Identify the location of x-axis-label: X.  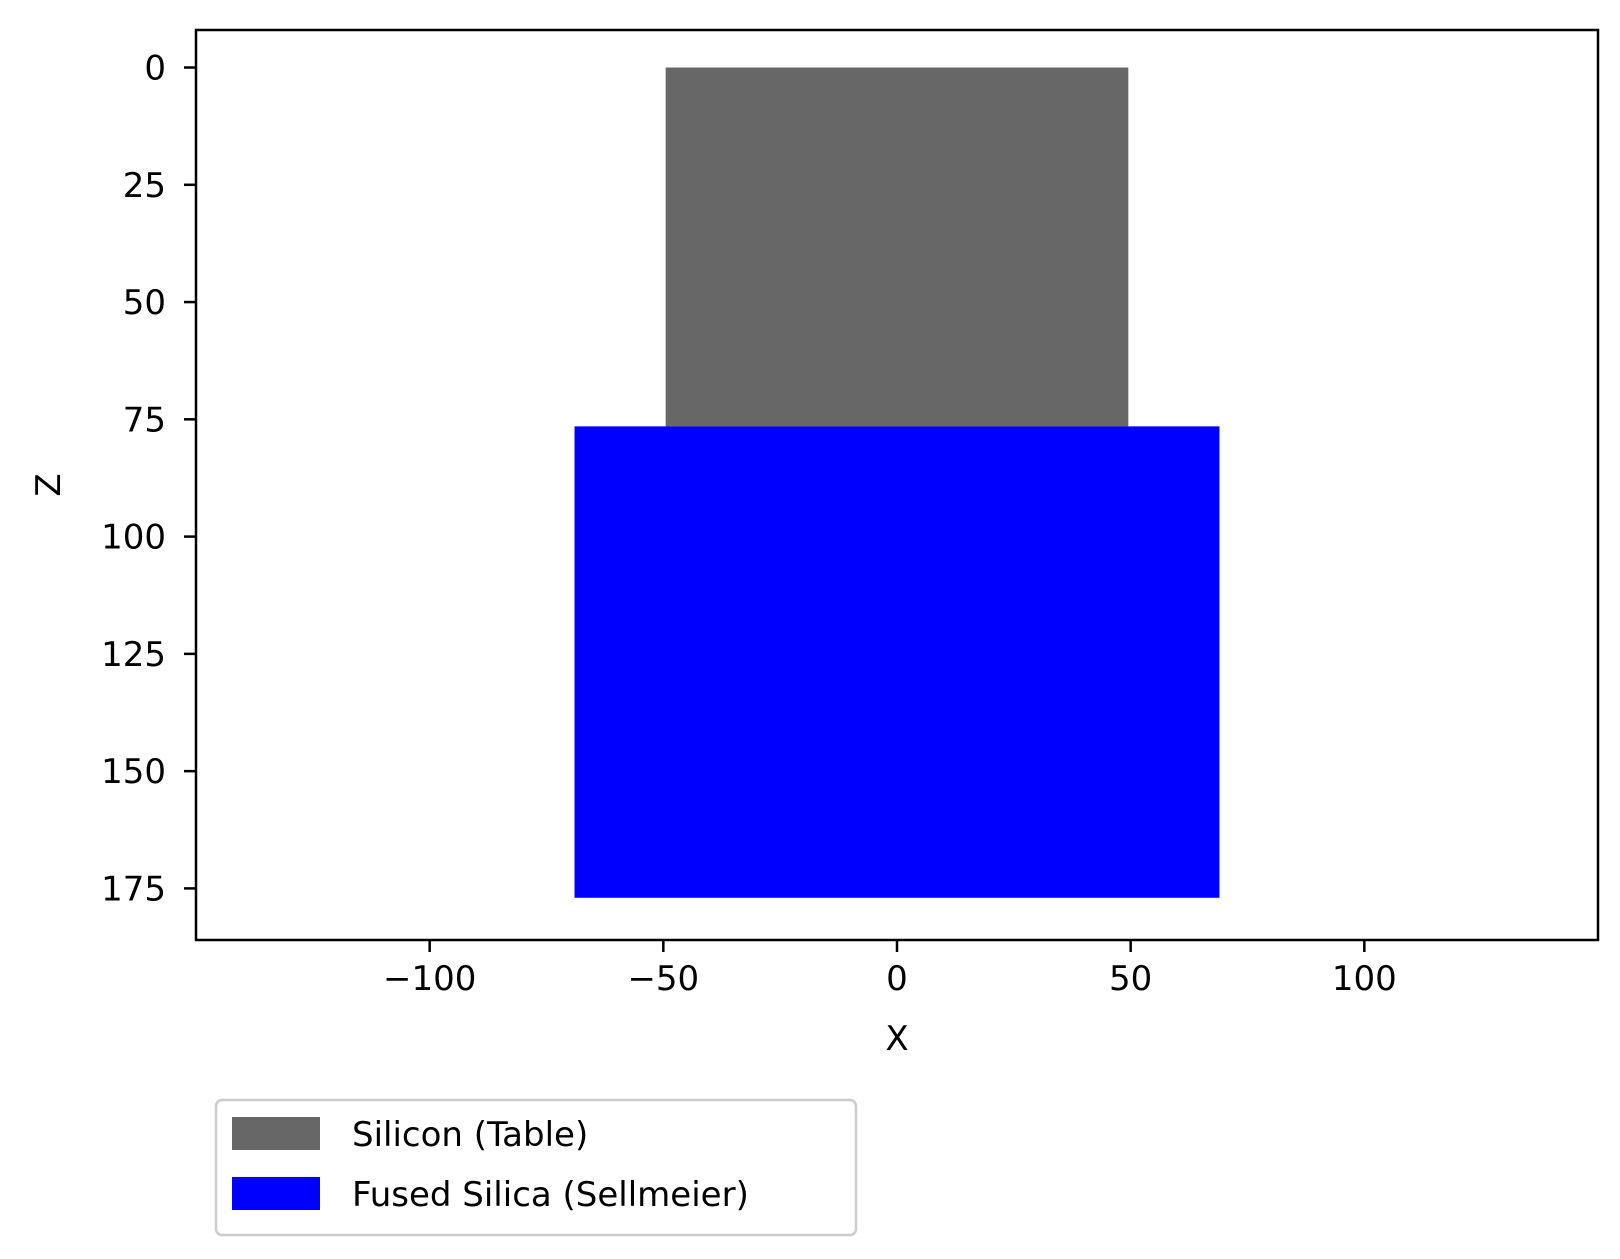
(896, 1039).